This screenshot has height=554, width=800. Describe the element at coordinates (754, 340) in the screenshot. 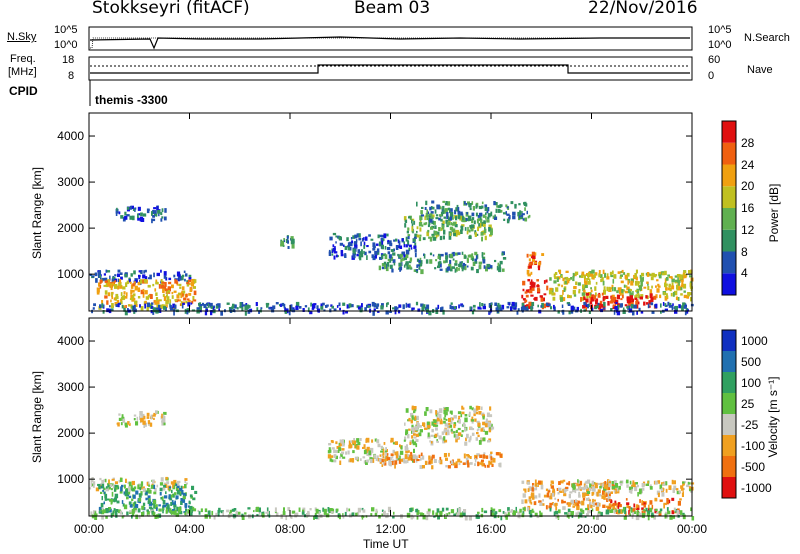

I see `velocity-colorbar-tick: 1000` at that location.